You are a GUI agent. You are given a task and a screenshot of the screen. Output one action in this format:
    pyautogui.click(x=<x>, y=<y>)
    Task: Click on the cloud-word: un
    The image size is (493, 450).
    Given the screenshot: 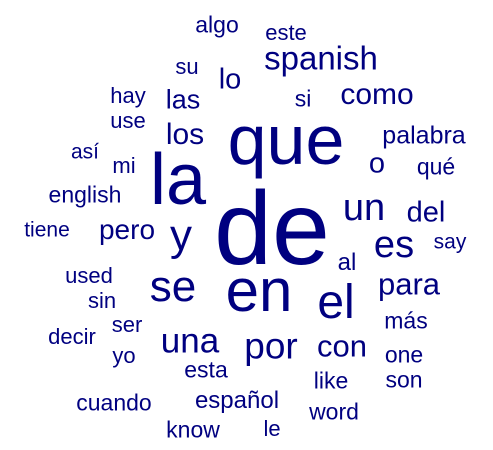 What is the action you would take?
    pyautogui.click(x=364, y=208)
    